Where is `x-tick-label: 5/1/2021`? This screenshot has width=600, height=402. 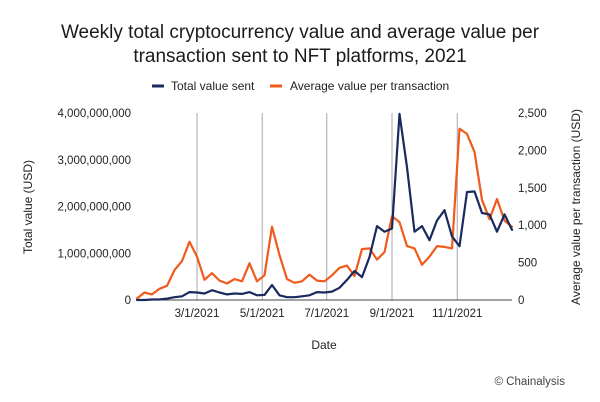
x-tick-label: 5/1/2021 is located at coordinates (262, 314).